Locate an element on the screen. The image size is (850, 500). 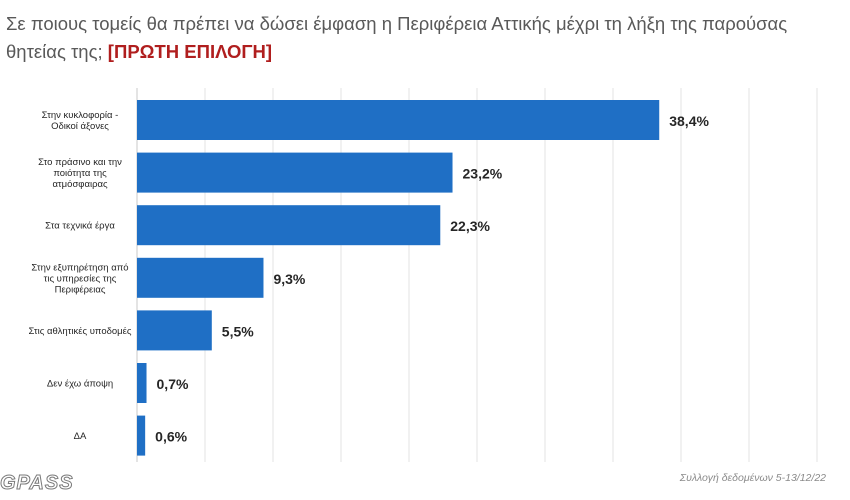
data-label: 5,5% is located at coordinates (238, 331).